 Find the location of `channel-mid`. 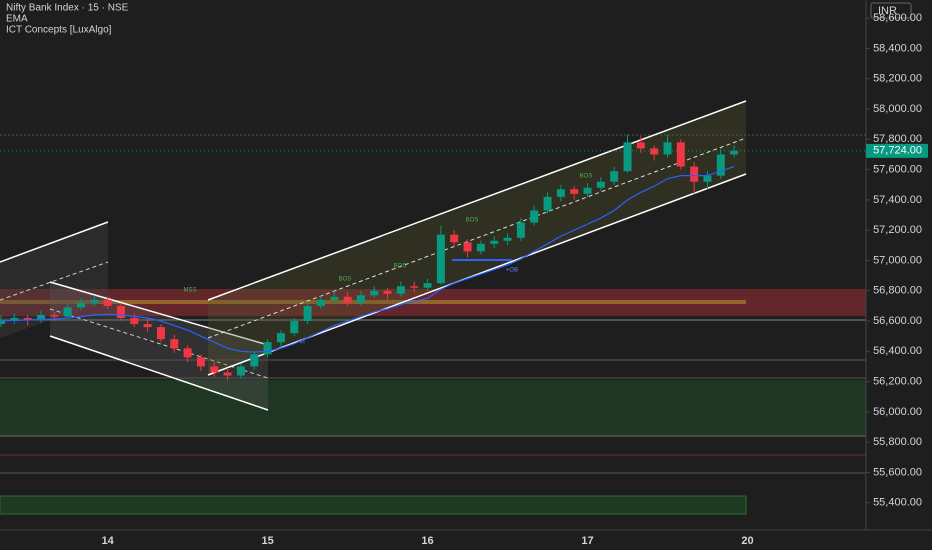

channel-mid is located at coordinates (54, 281).